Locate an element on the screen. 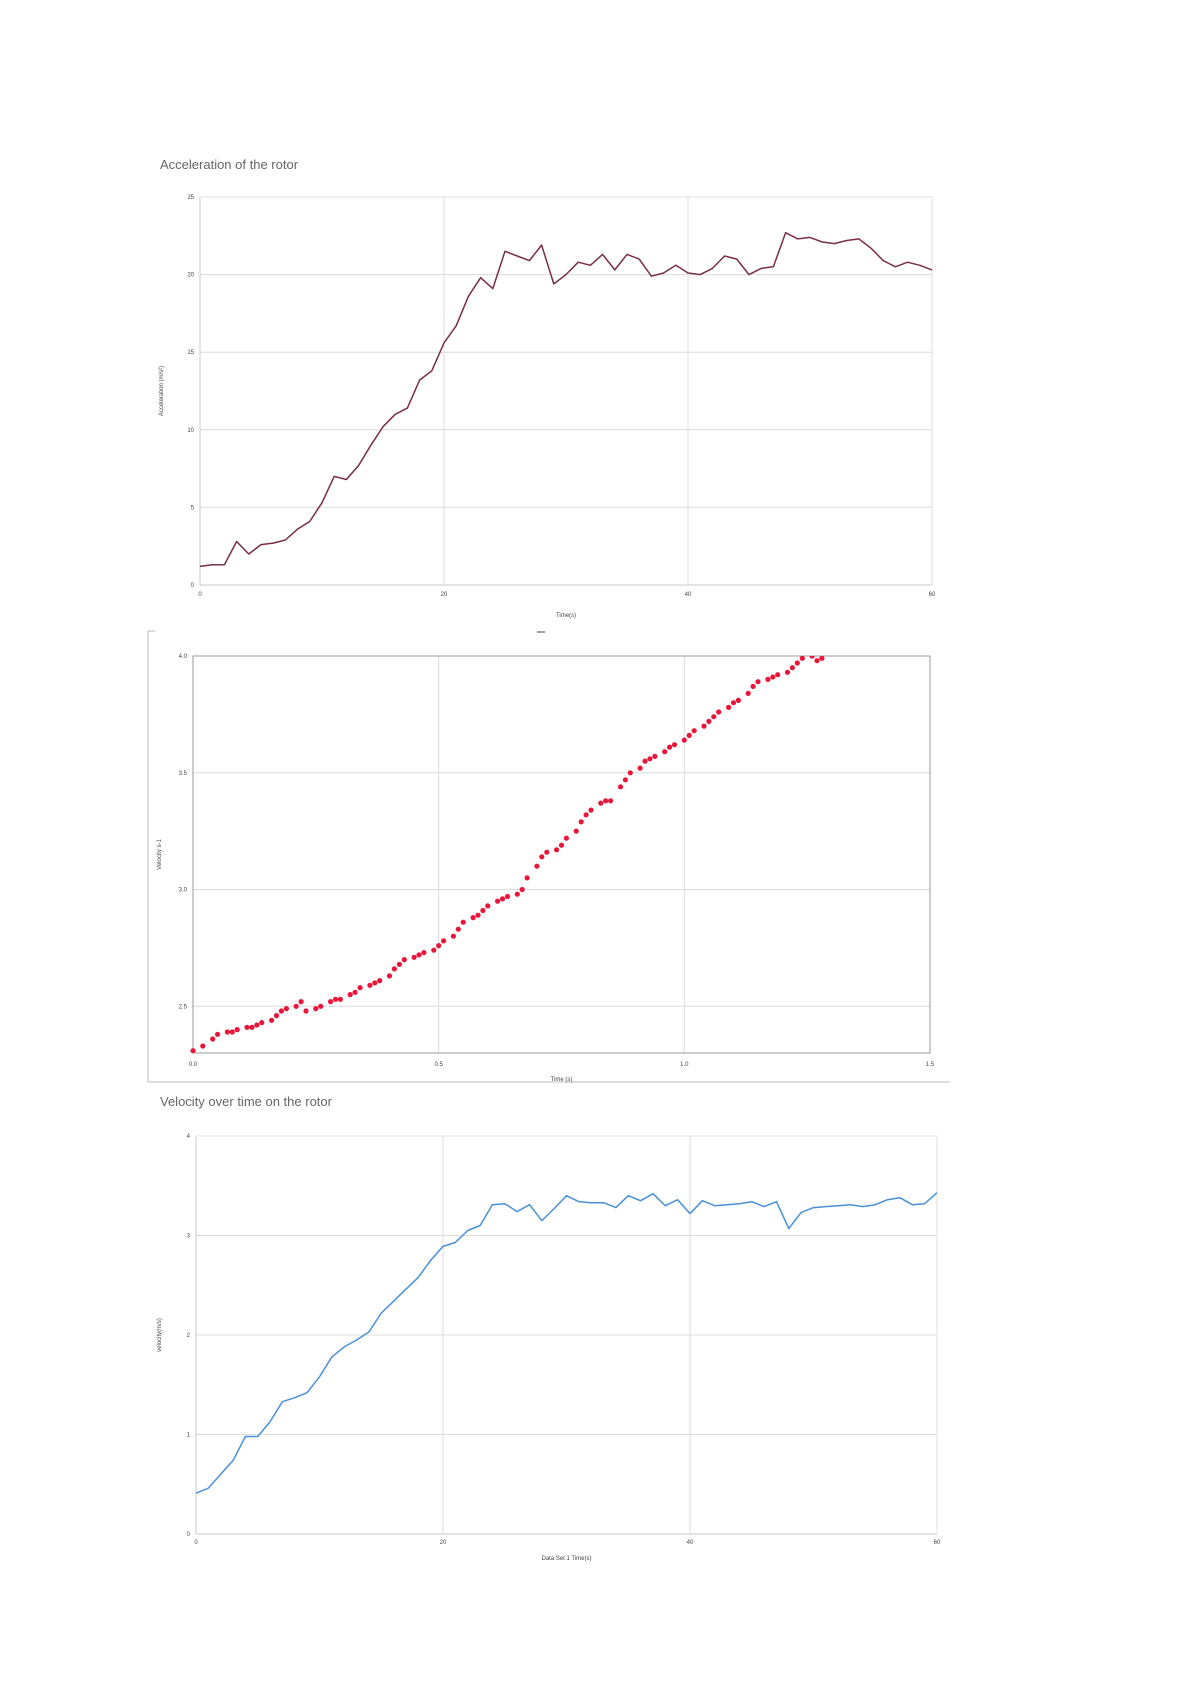 This screenshot has width=1200, height=1696. chart-title: Velocity over time on the rotor is located at coordinates (246, 1101).